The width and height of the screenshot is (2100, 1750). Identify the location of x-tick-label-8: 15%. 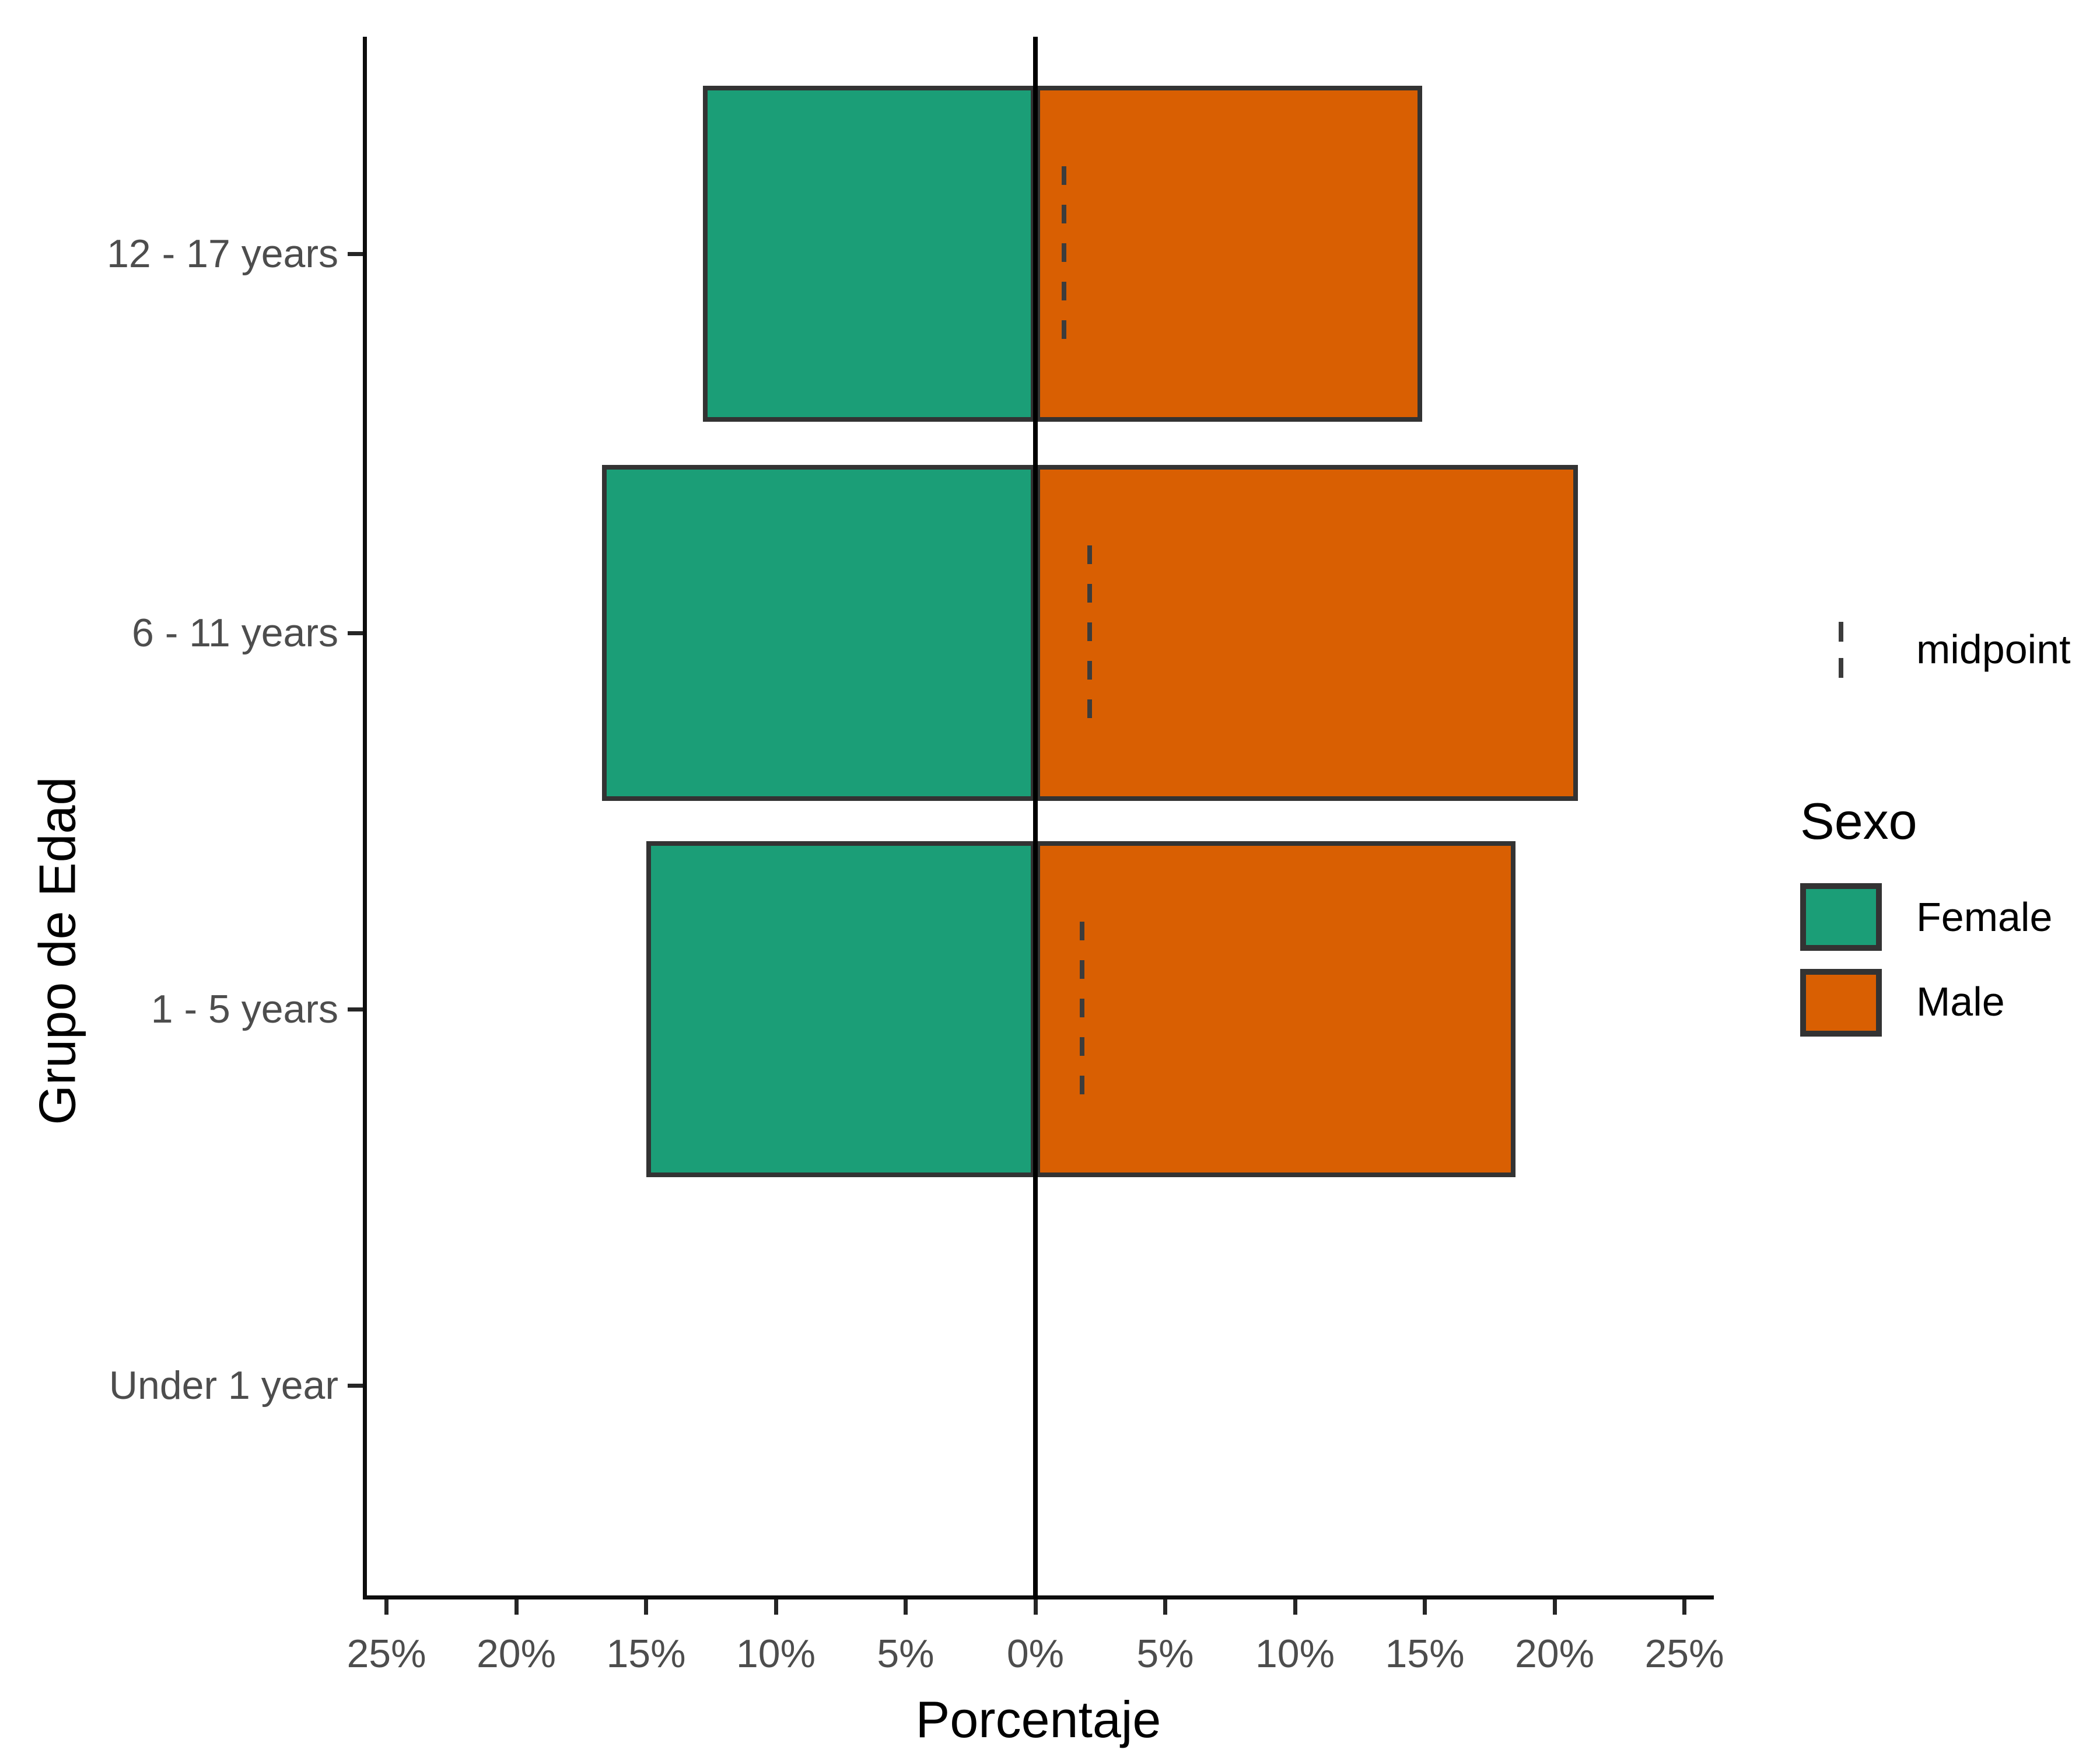
(1425, 1654).